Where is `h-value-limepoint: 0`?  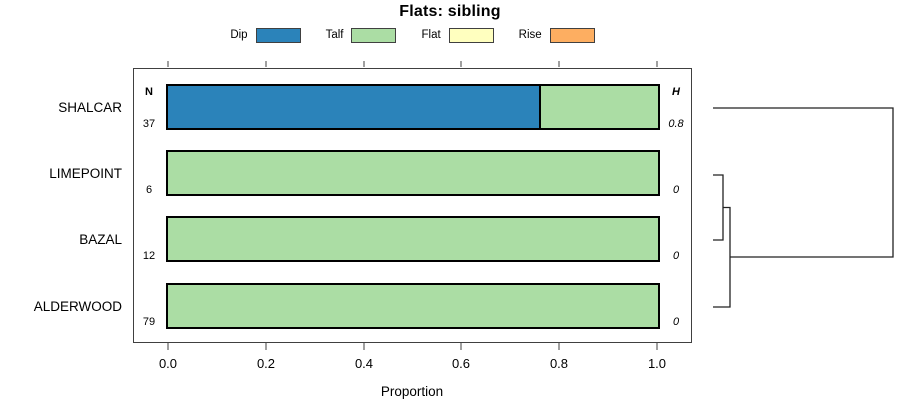
h-value-limepoint: 0 is located at coordinates (676, 190).